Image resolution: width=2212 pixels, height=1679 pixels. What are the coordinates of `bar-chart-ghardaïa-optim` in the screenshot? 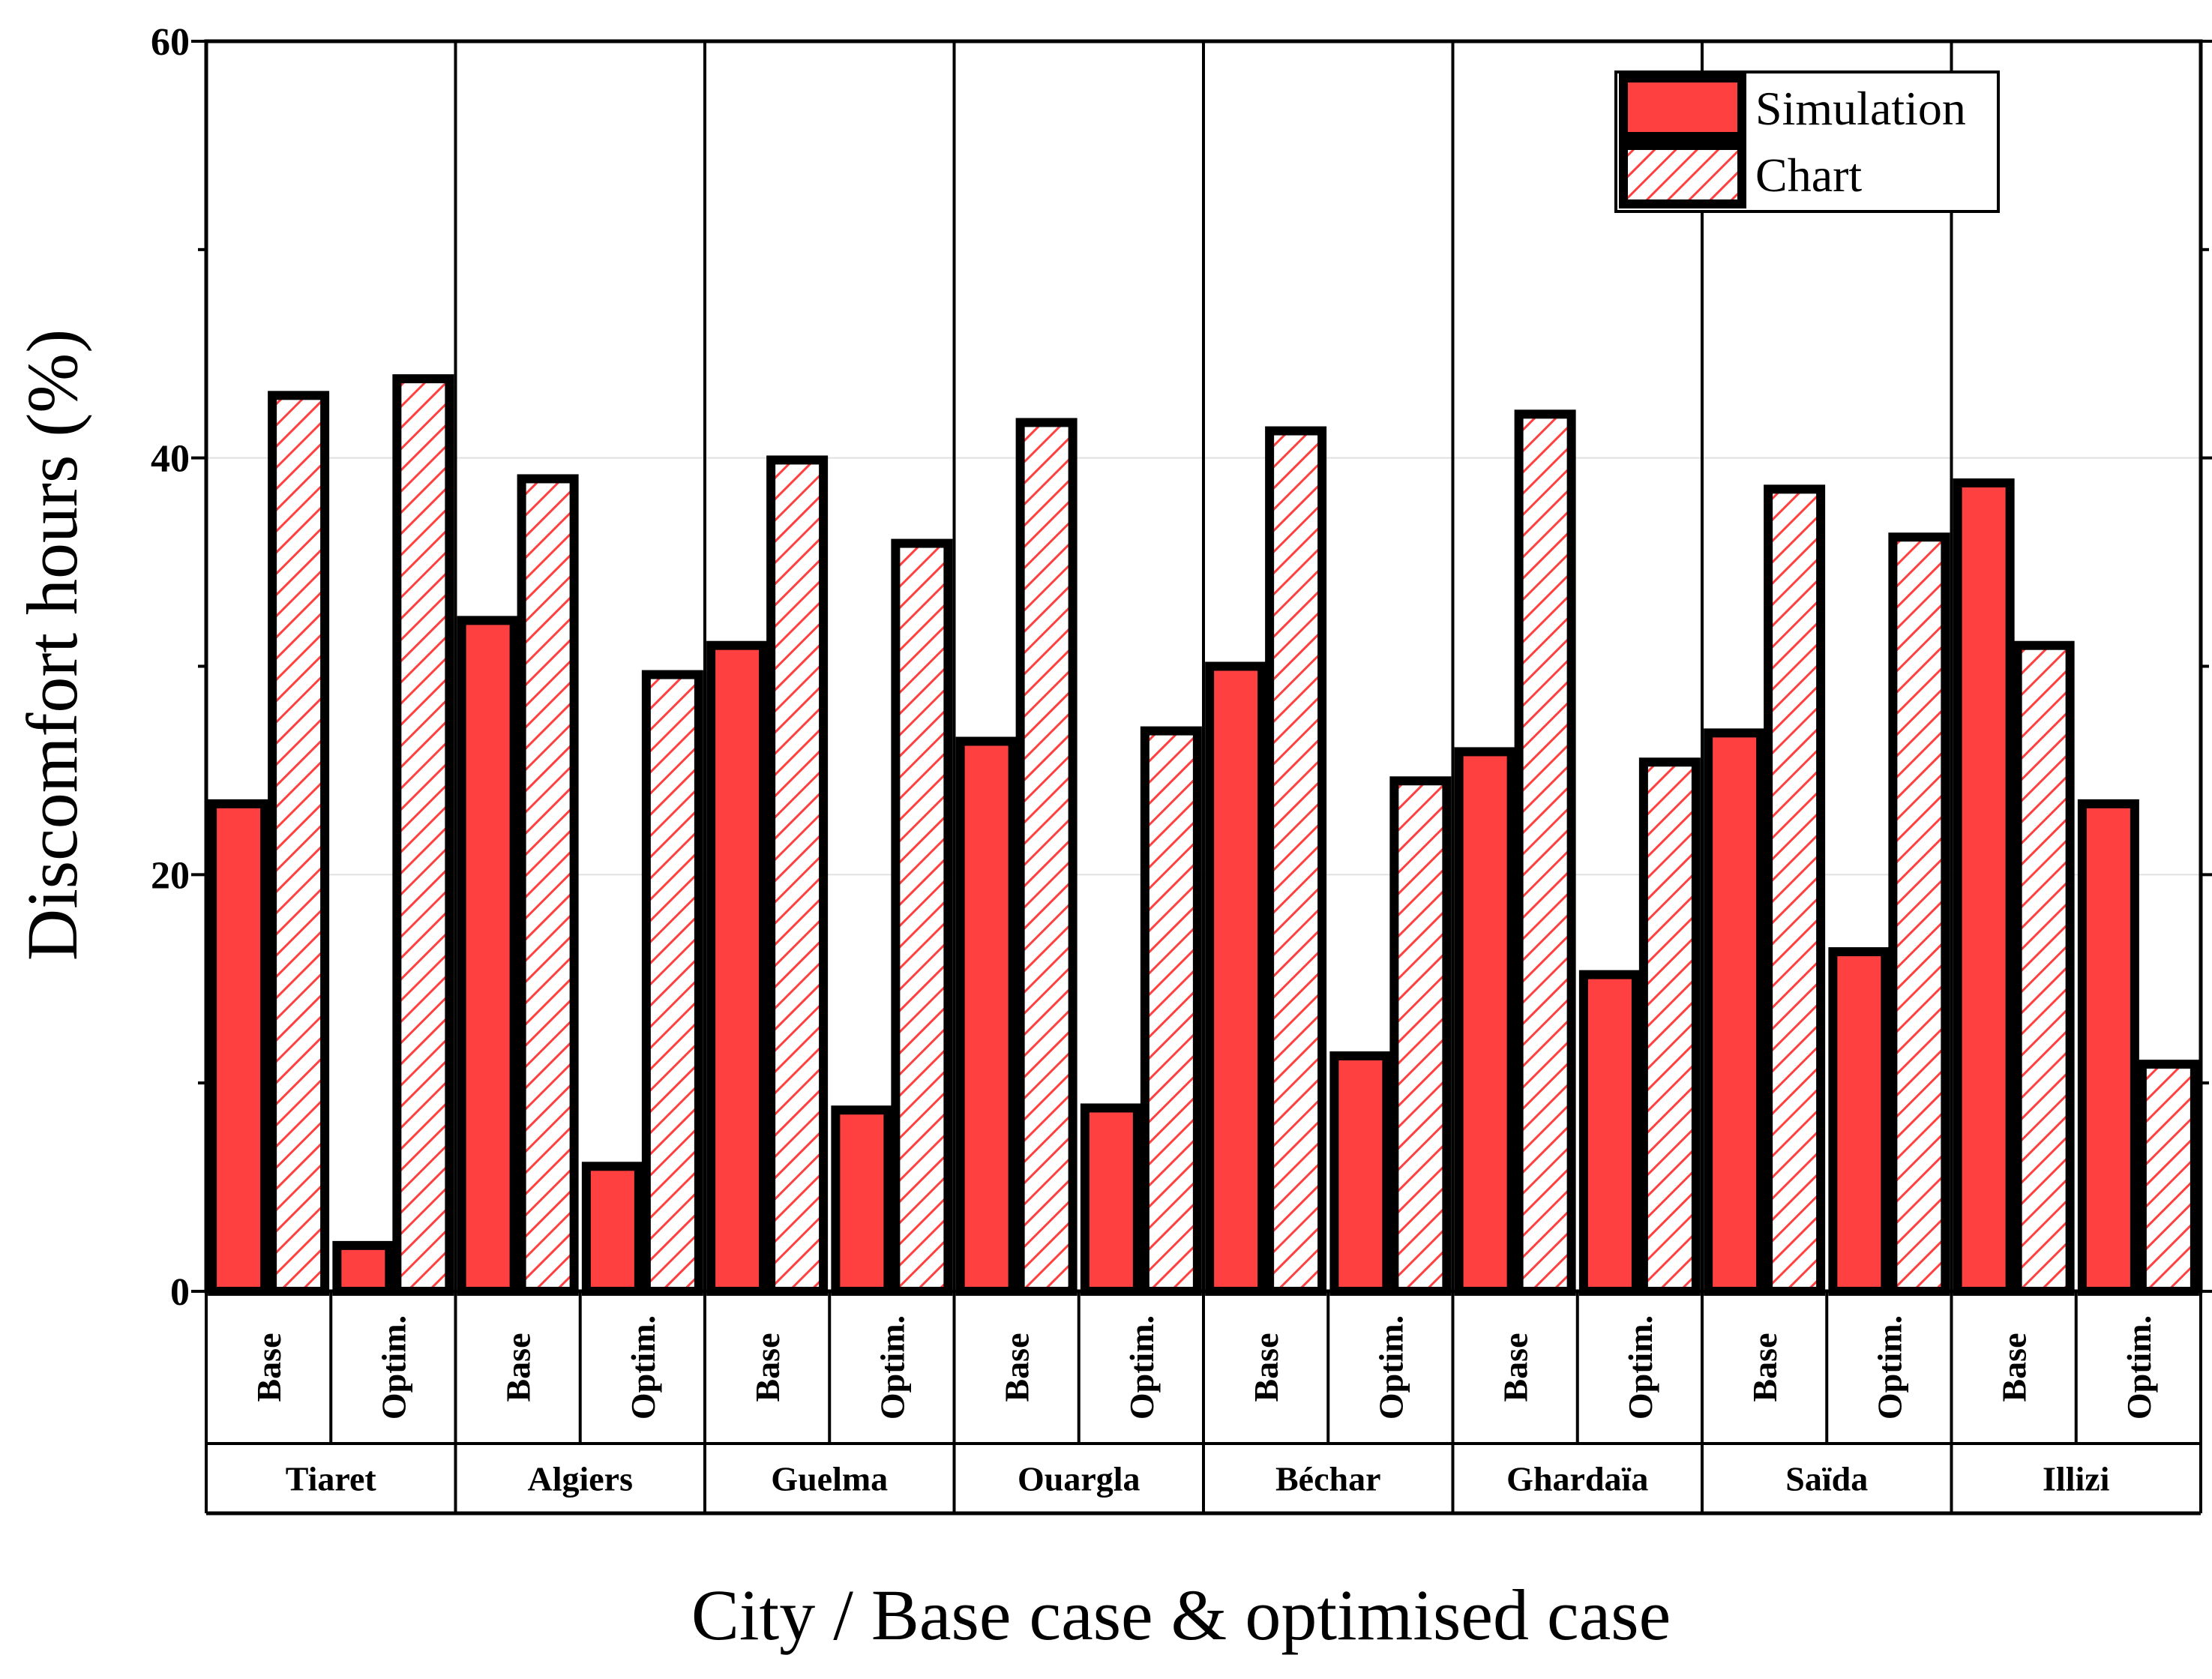 It's located at (1669, 1026).